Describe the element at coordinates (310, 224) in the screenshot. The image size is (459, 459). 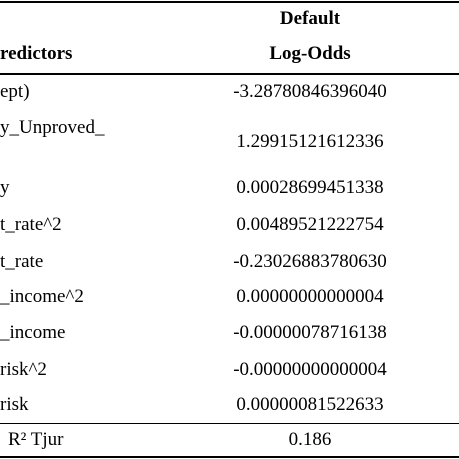
I see `row-value: 0.00489521222754` at that location.